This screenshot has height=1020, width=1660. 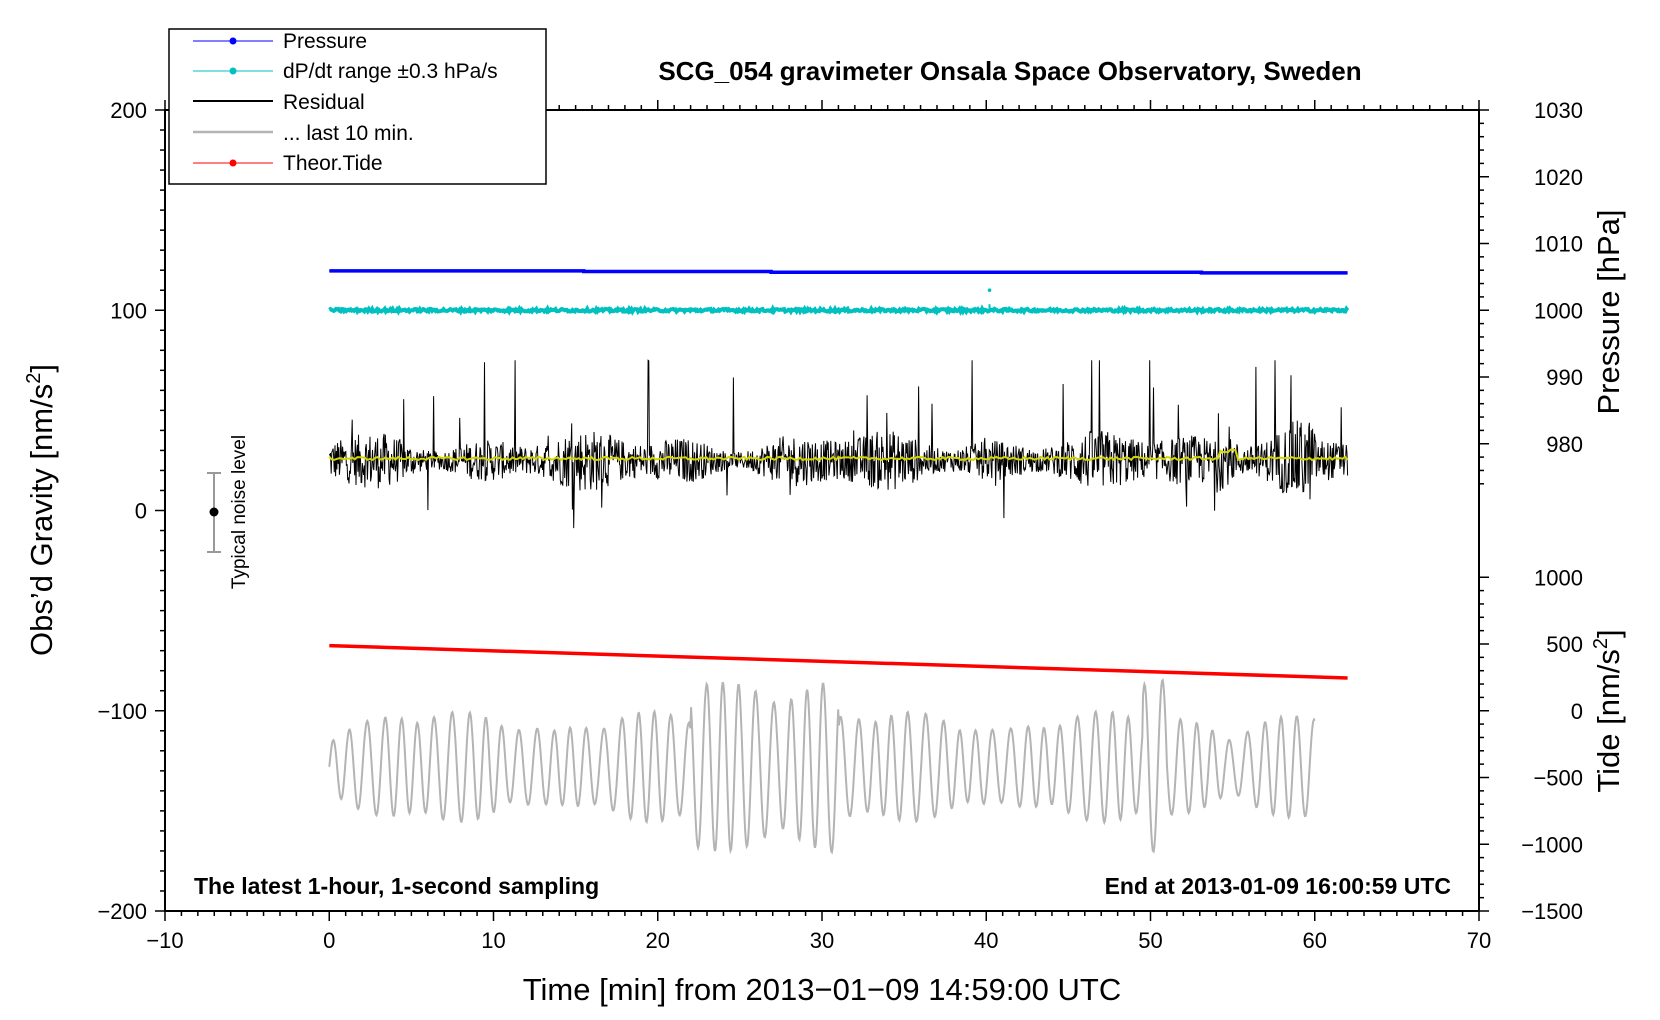 What do you see at coordinates (822, 989) in the screenshot?
I see `x-axis-title: Time [min] from 2013−01−09 14:59:00 UTC` at bounding box center [822, 989].